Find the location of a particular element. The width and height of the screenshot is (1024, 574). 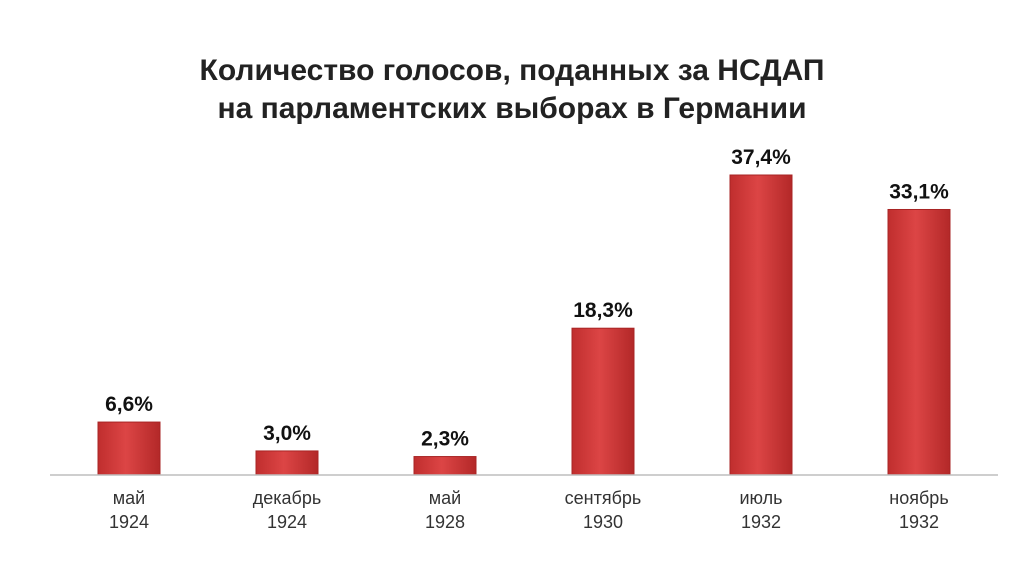

category-label-5-1: 1932 is located at coordinates (919, 522).